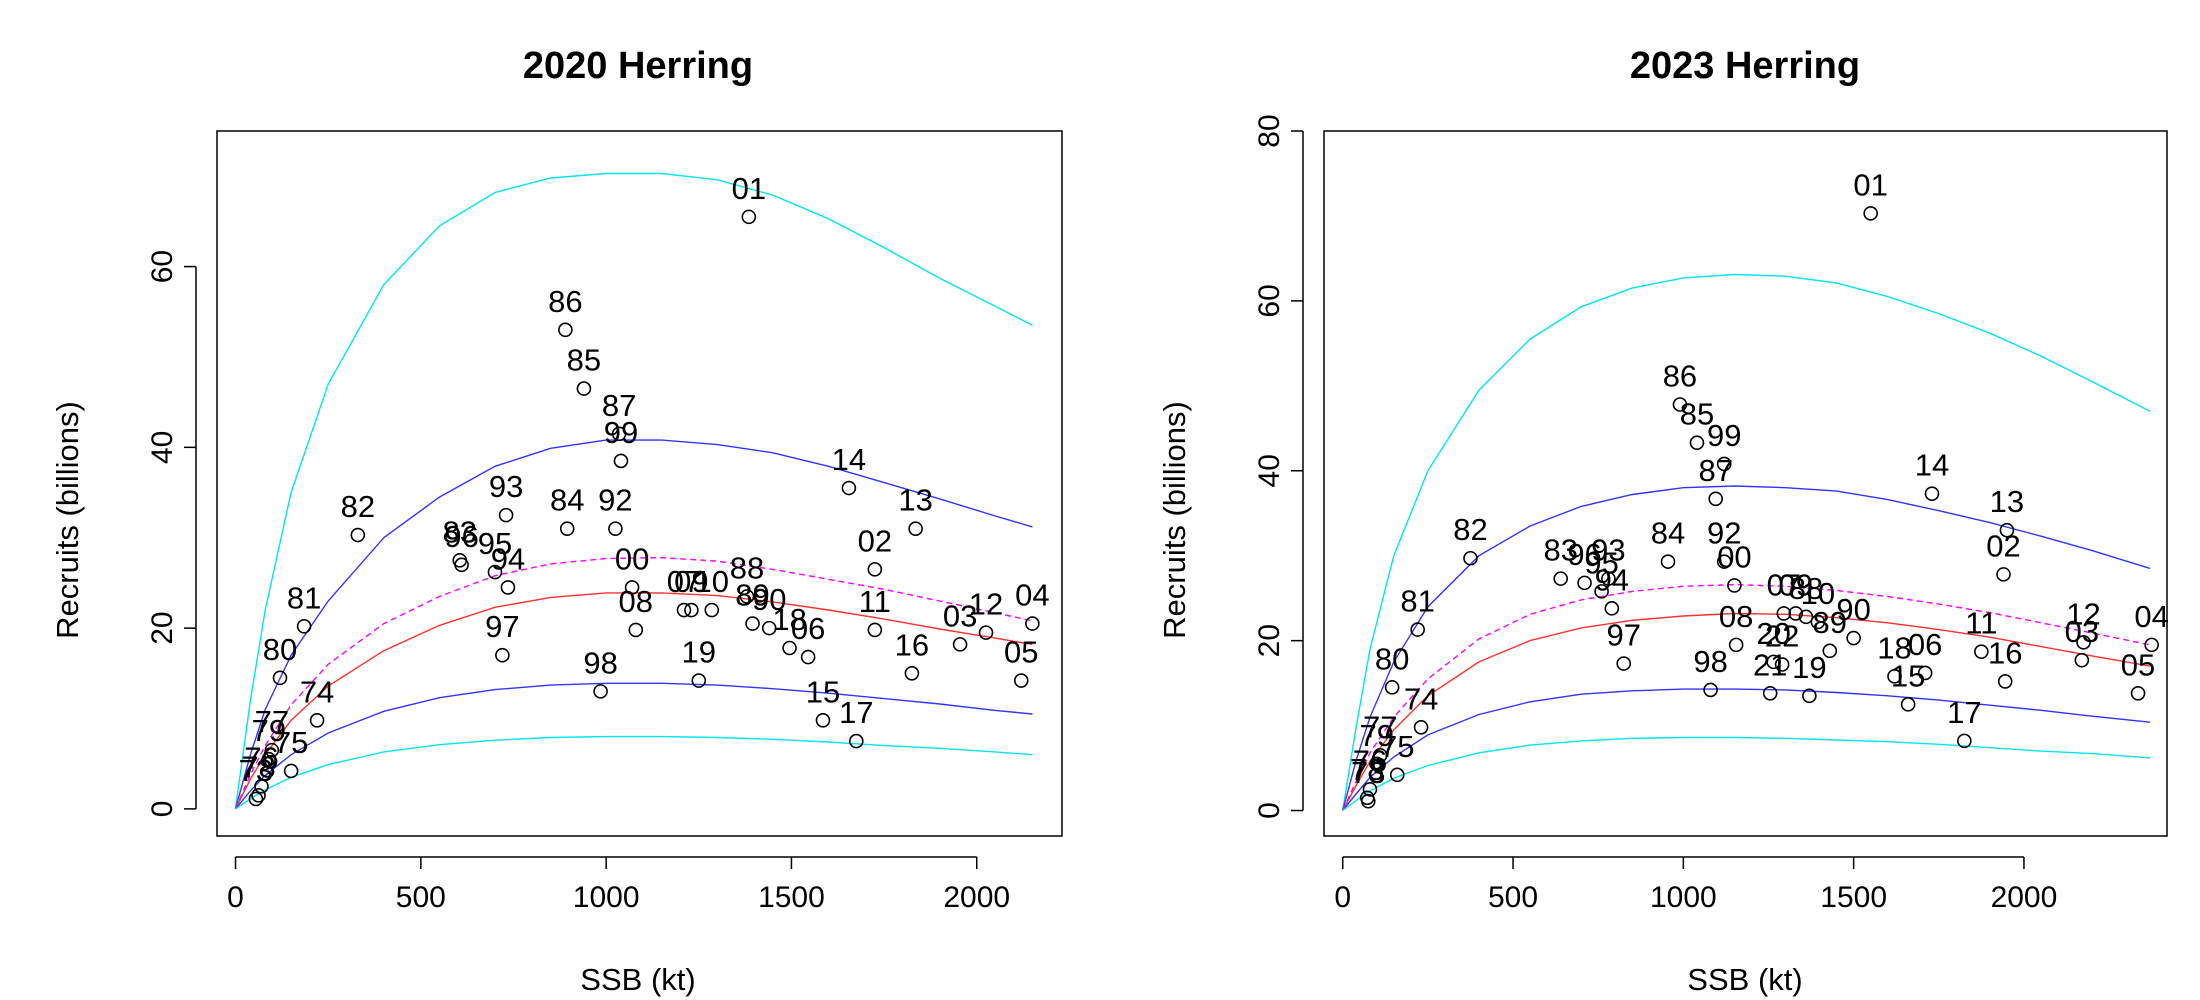 This screenshot has width=2200, height=1000. What do you see at coordinates (1380, 726) in the screenshot?
I see `point-year-label: 77` at bounding box center [1380, 726].